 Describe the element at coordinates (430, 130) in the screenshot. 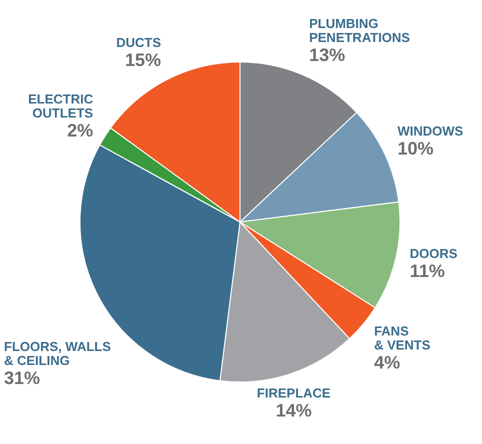

I see `slice-label: WINDOWS` at that location.